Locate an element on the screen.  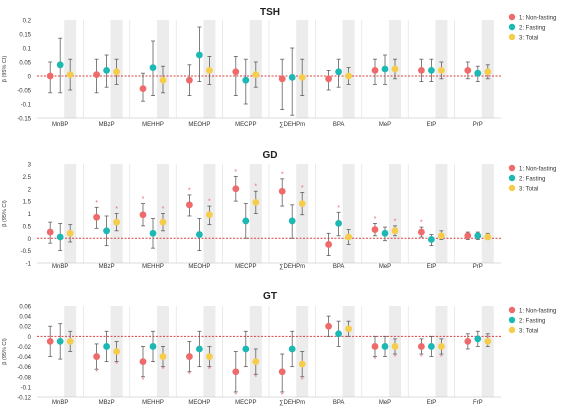
y-tick-label: 0.1 is located at coordinates (27, 50).